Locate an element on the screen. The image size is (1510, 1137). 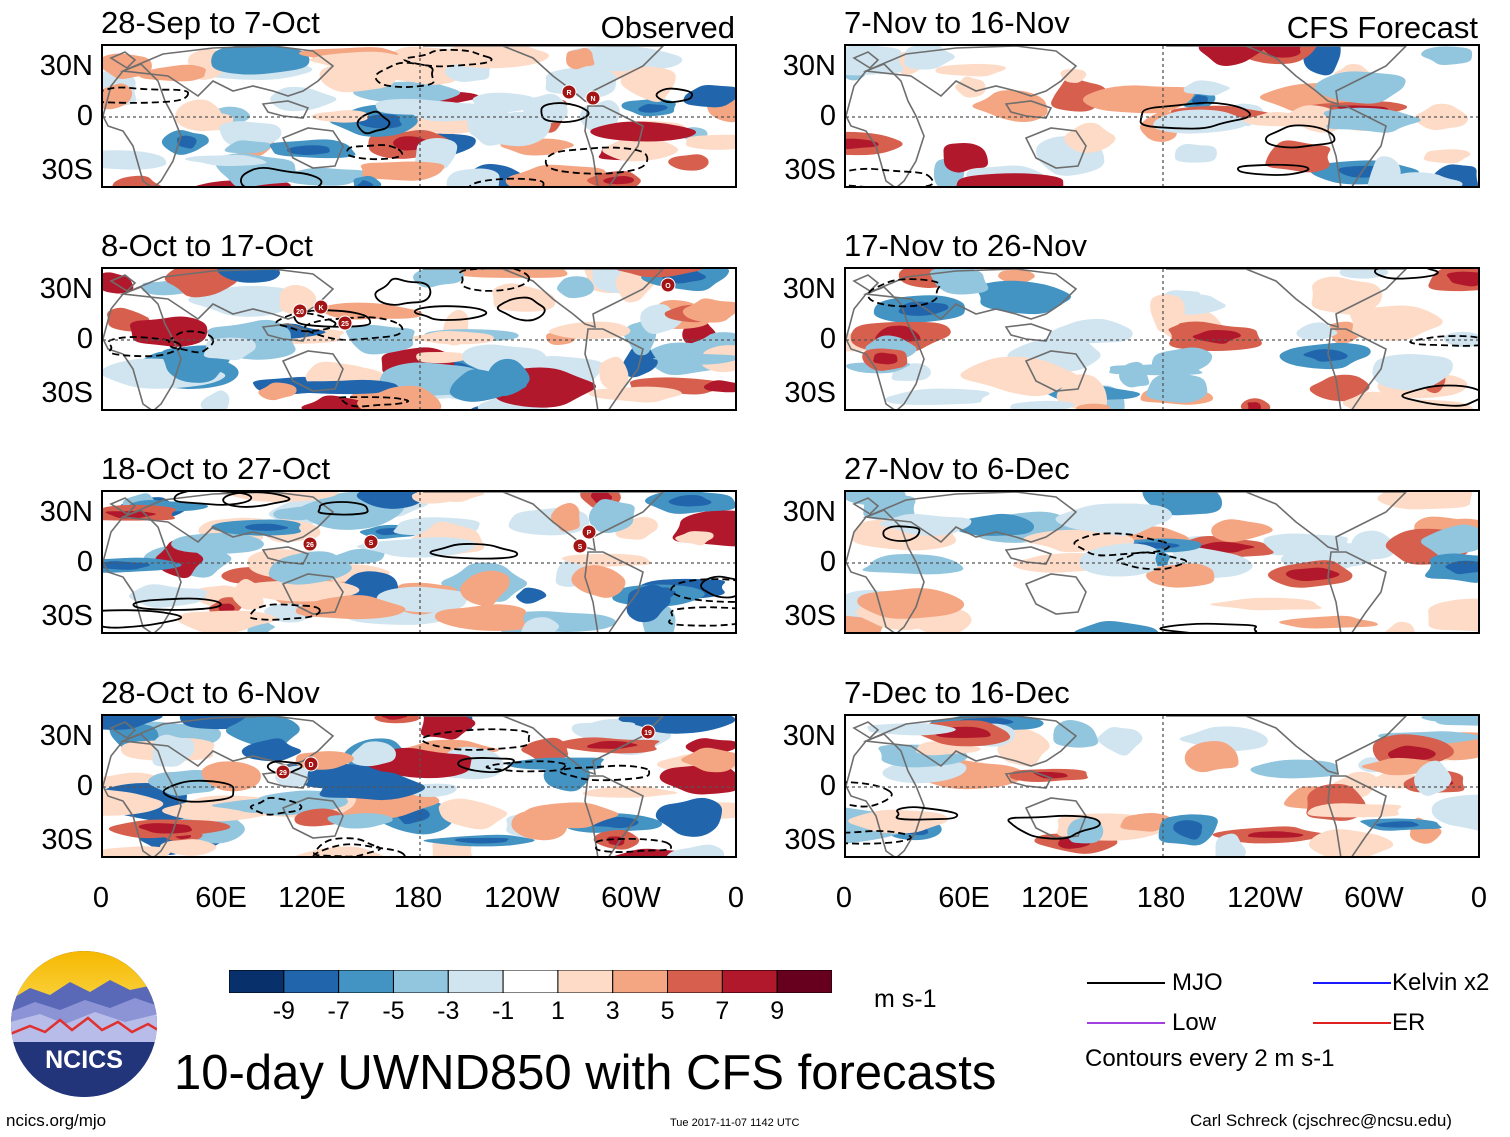
tropical-cyclone-marker: R is located at coordinates (569, 92).